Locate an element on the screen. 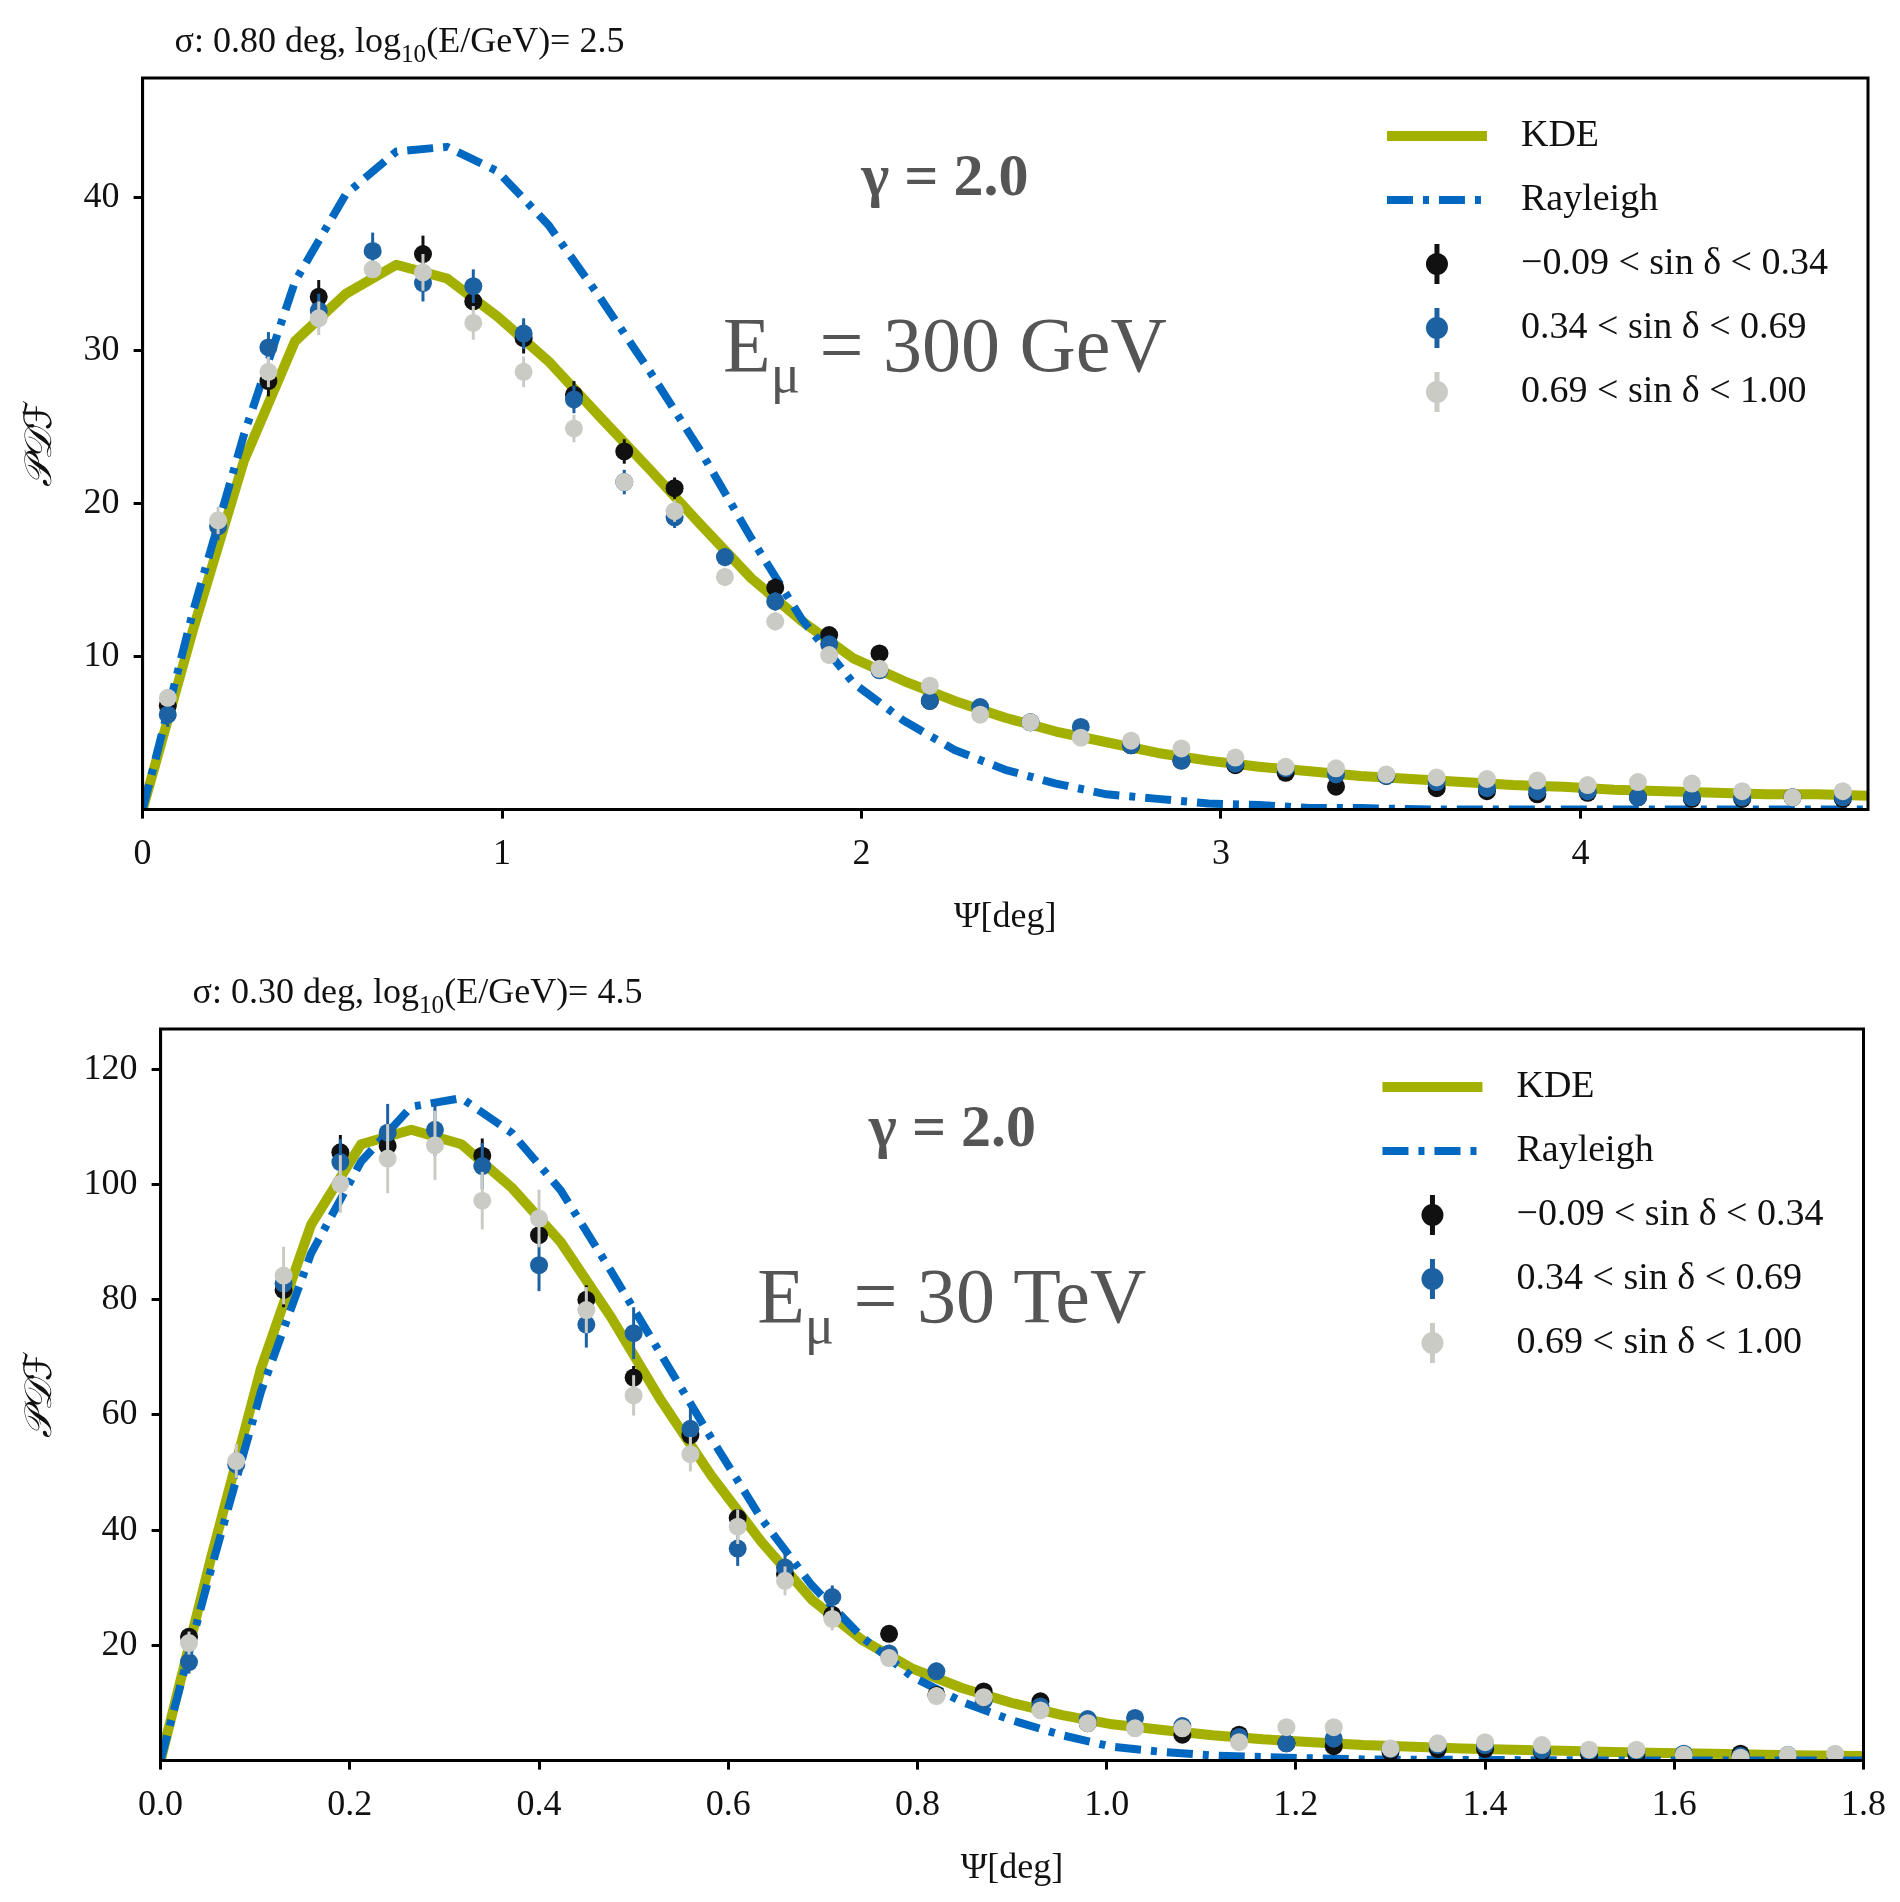 The height and width of the screenshot is (1902, 1900). y-tick-label: 10 is located at coordinates (101, 654).